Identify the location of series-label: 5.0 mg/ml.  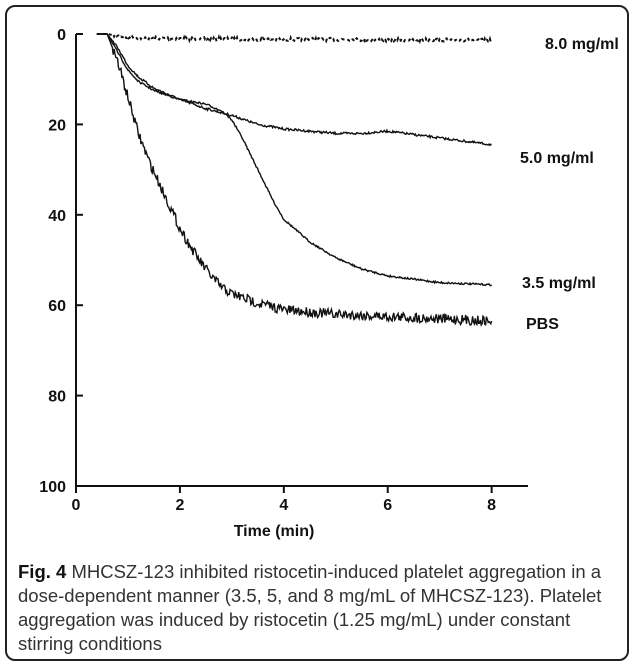
(557, 158).